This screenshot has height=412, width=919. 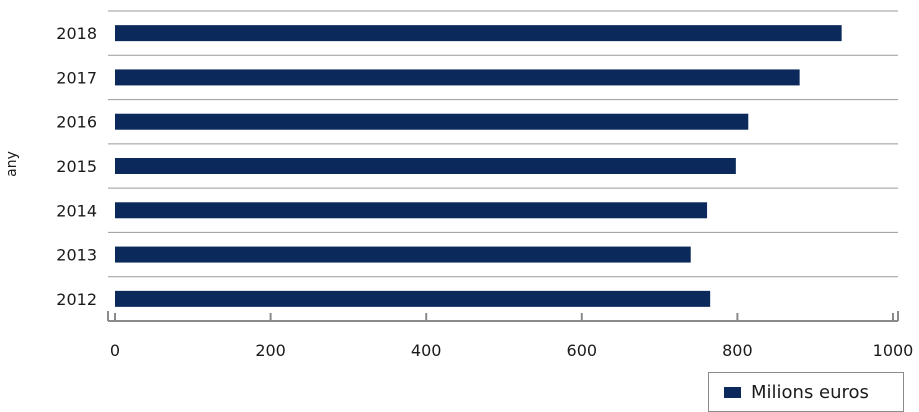 What do you see at coordinates (732, 392) in the screenshot?
I see `legend-swatch` at bounding box center [732, 392].